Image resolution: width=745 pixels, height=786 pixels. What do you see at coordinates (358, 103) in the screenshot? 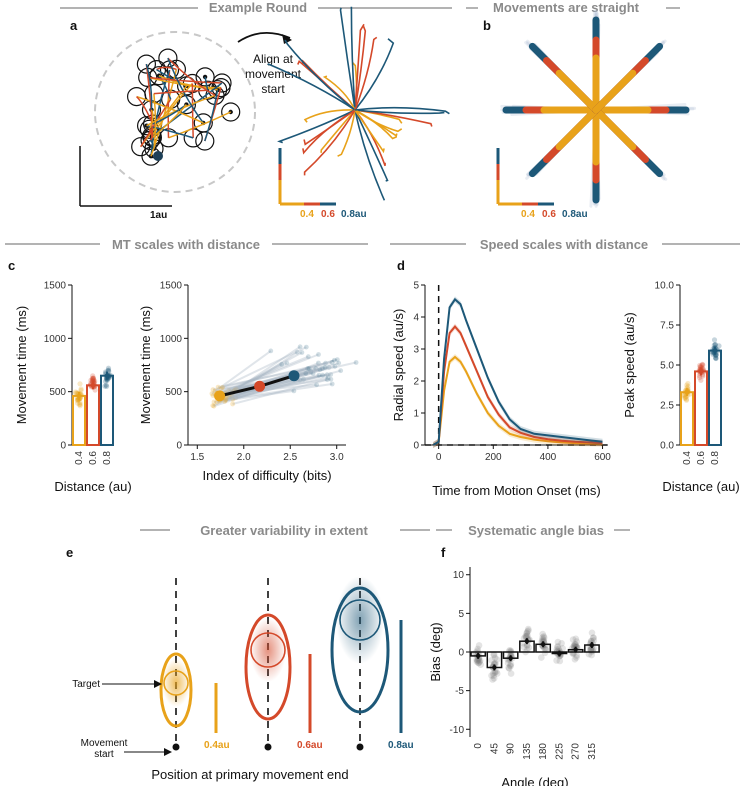
I see `aligned-paths` at bounding box center [358, 103].